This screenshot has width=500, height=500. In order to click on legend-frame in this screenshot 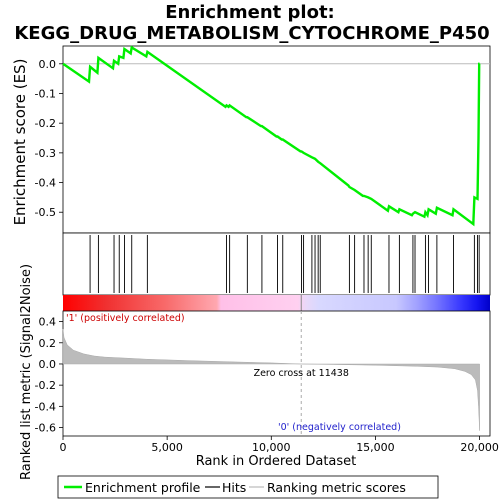, I will do `click(248, 487)`.